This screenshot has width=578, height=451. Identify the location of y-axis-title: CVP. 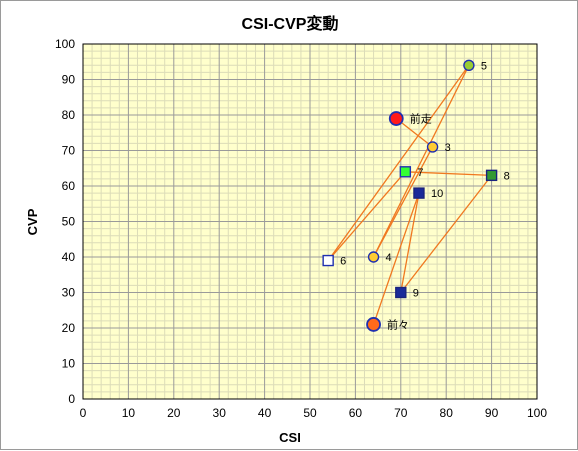
(32, 221).